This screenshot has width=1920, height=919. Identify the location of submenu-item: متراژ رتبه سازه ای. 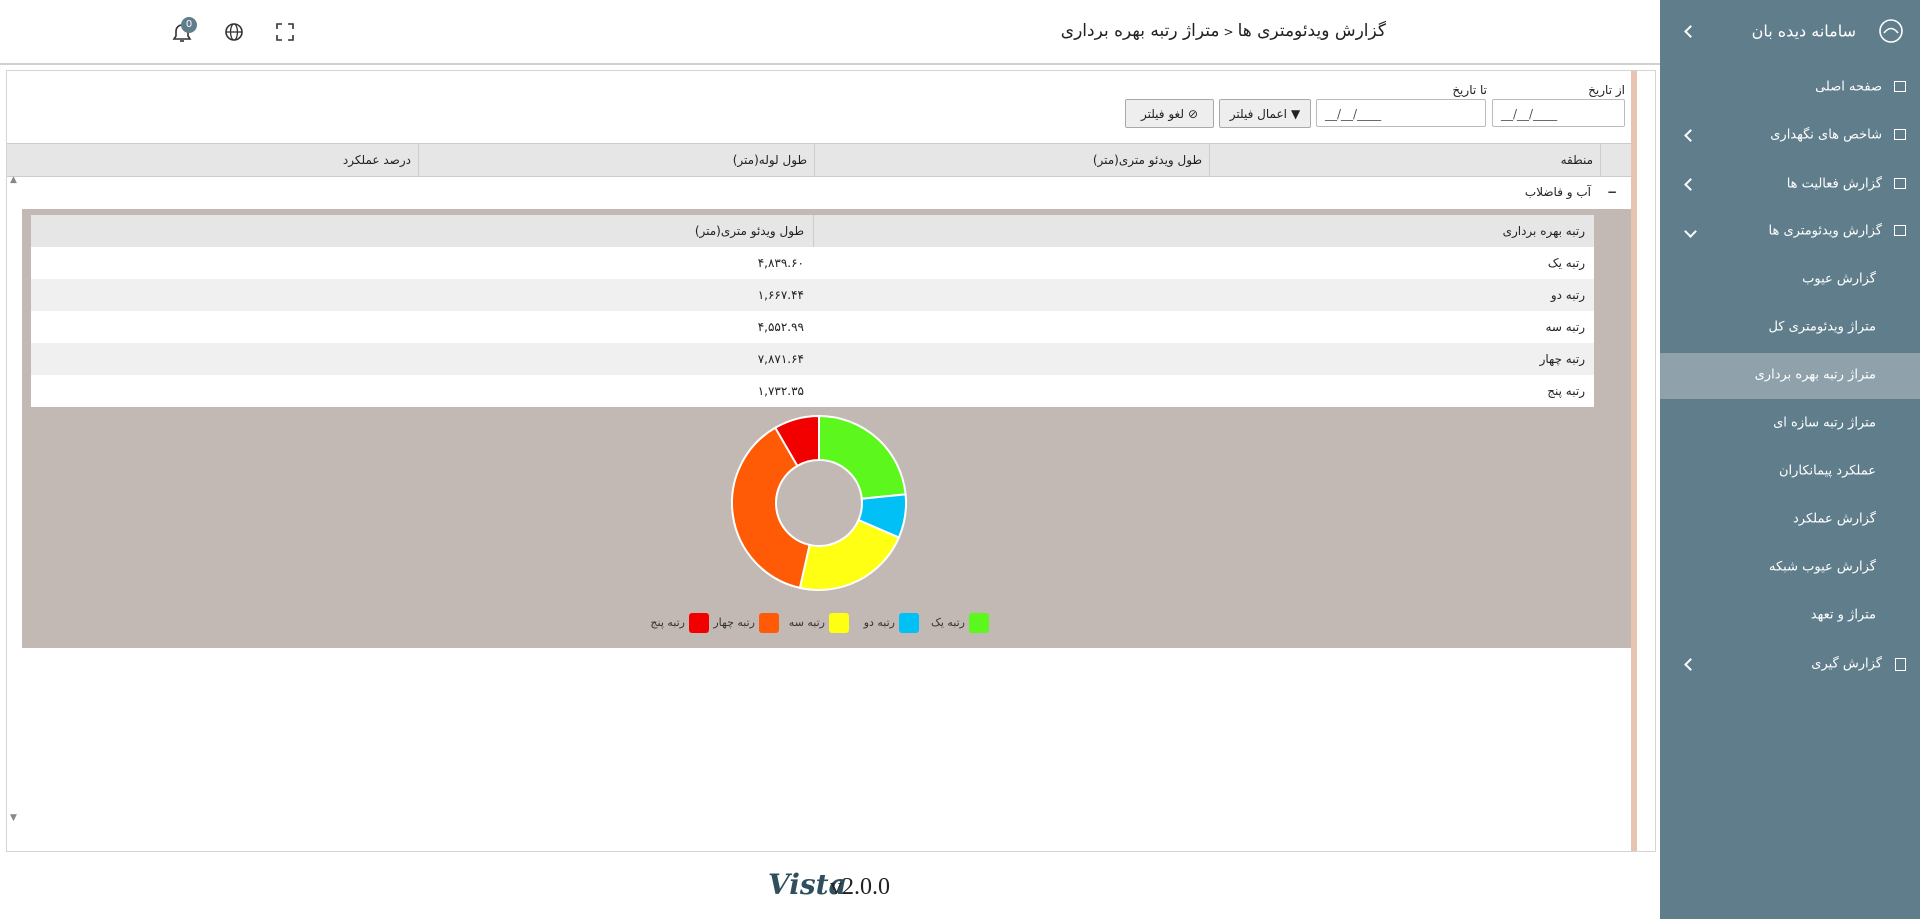
(1824, 423).